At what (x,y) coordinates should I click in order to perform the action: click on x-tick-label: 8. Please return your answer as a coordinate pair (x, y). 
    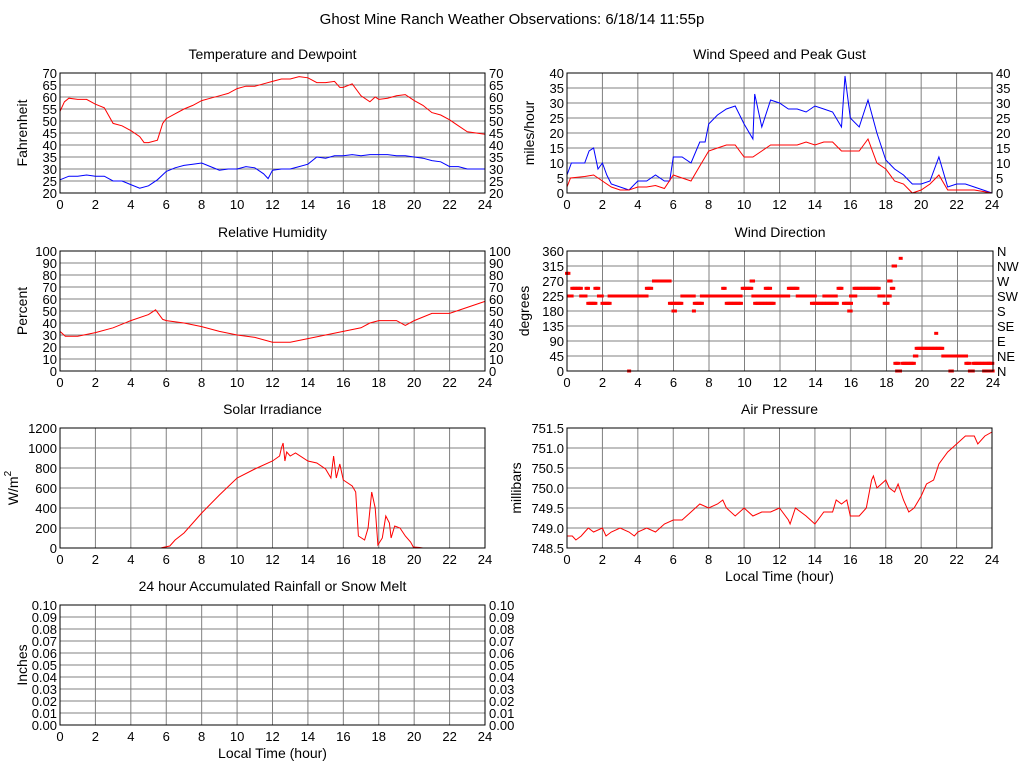
    Looking at the image, I should click on (201, 736).